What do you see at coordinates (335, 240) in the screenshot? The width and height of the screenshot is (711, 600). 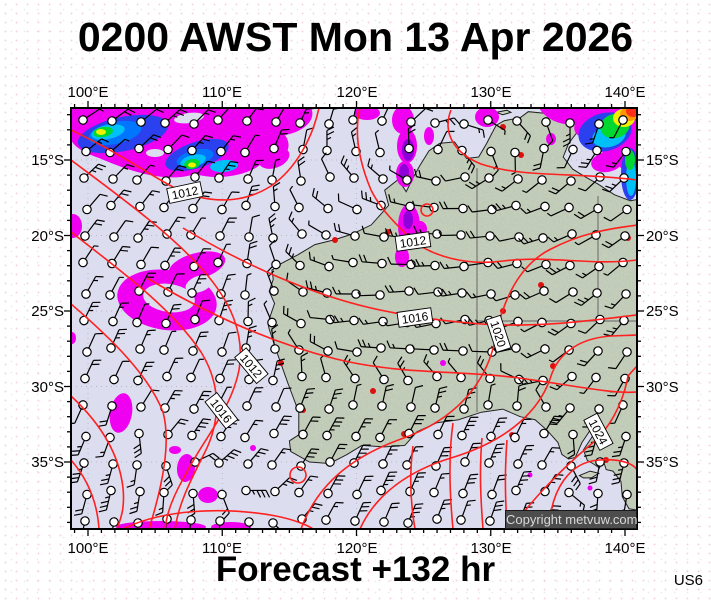 I see `town-dot` at bounding box center [335, 240].